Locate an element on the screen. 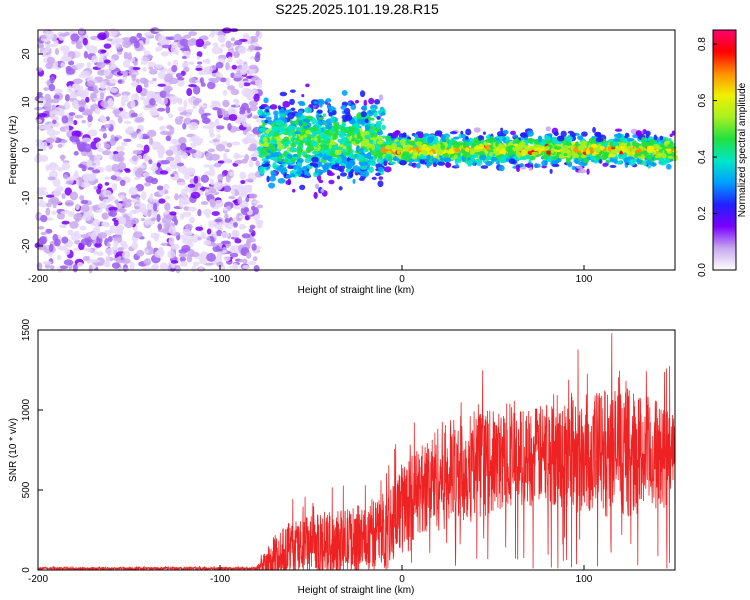 This screenshot has width=750, height=600. y-tick-label: -20 is located at coordinates (26, 245).